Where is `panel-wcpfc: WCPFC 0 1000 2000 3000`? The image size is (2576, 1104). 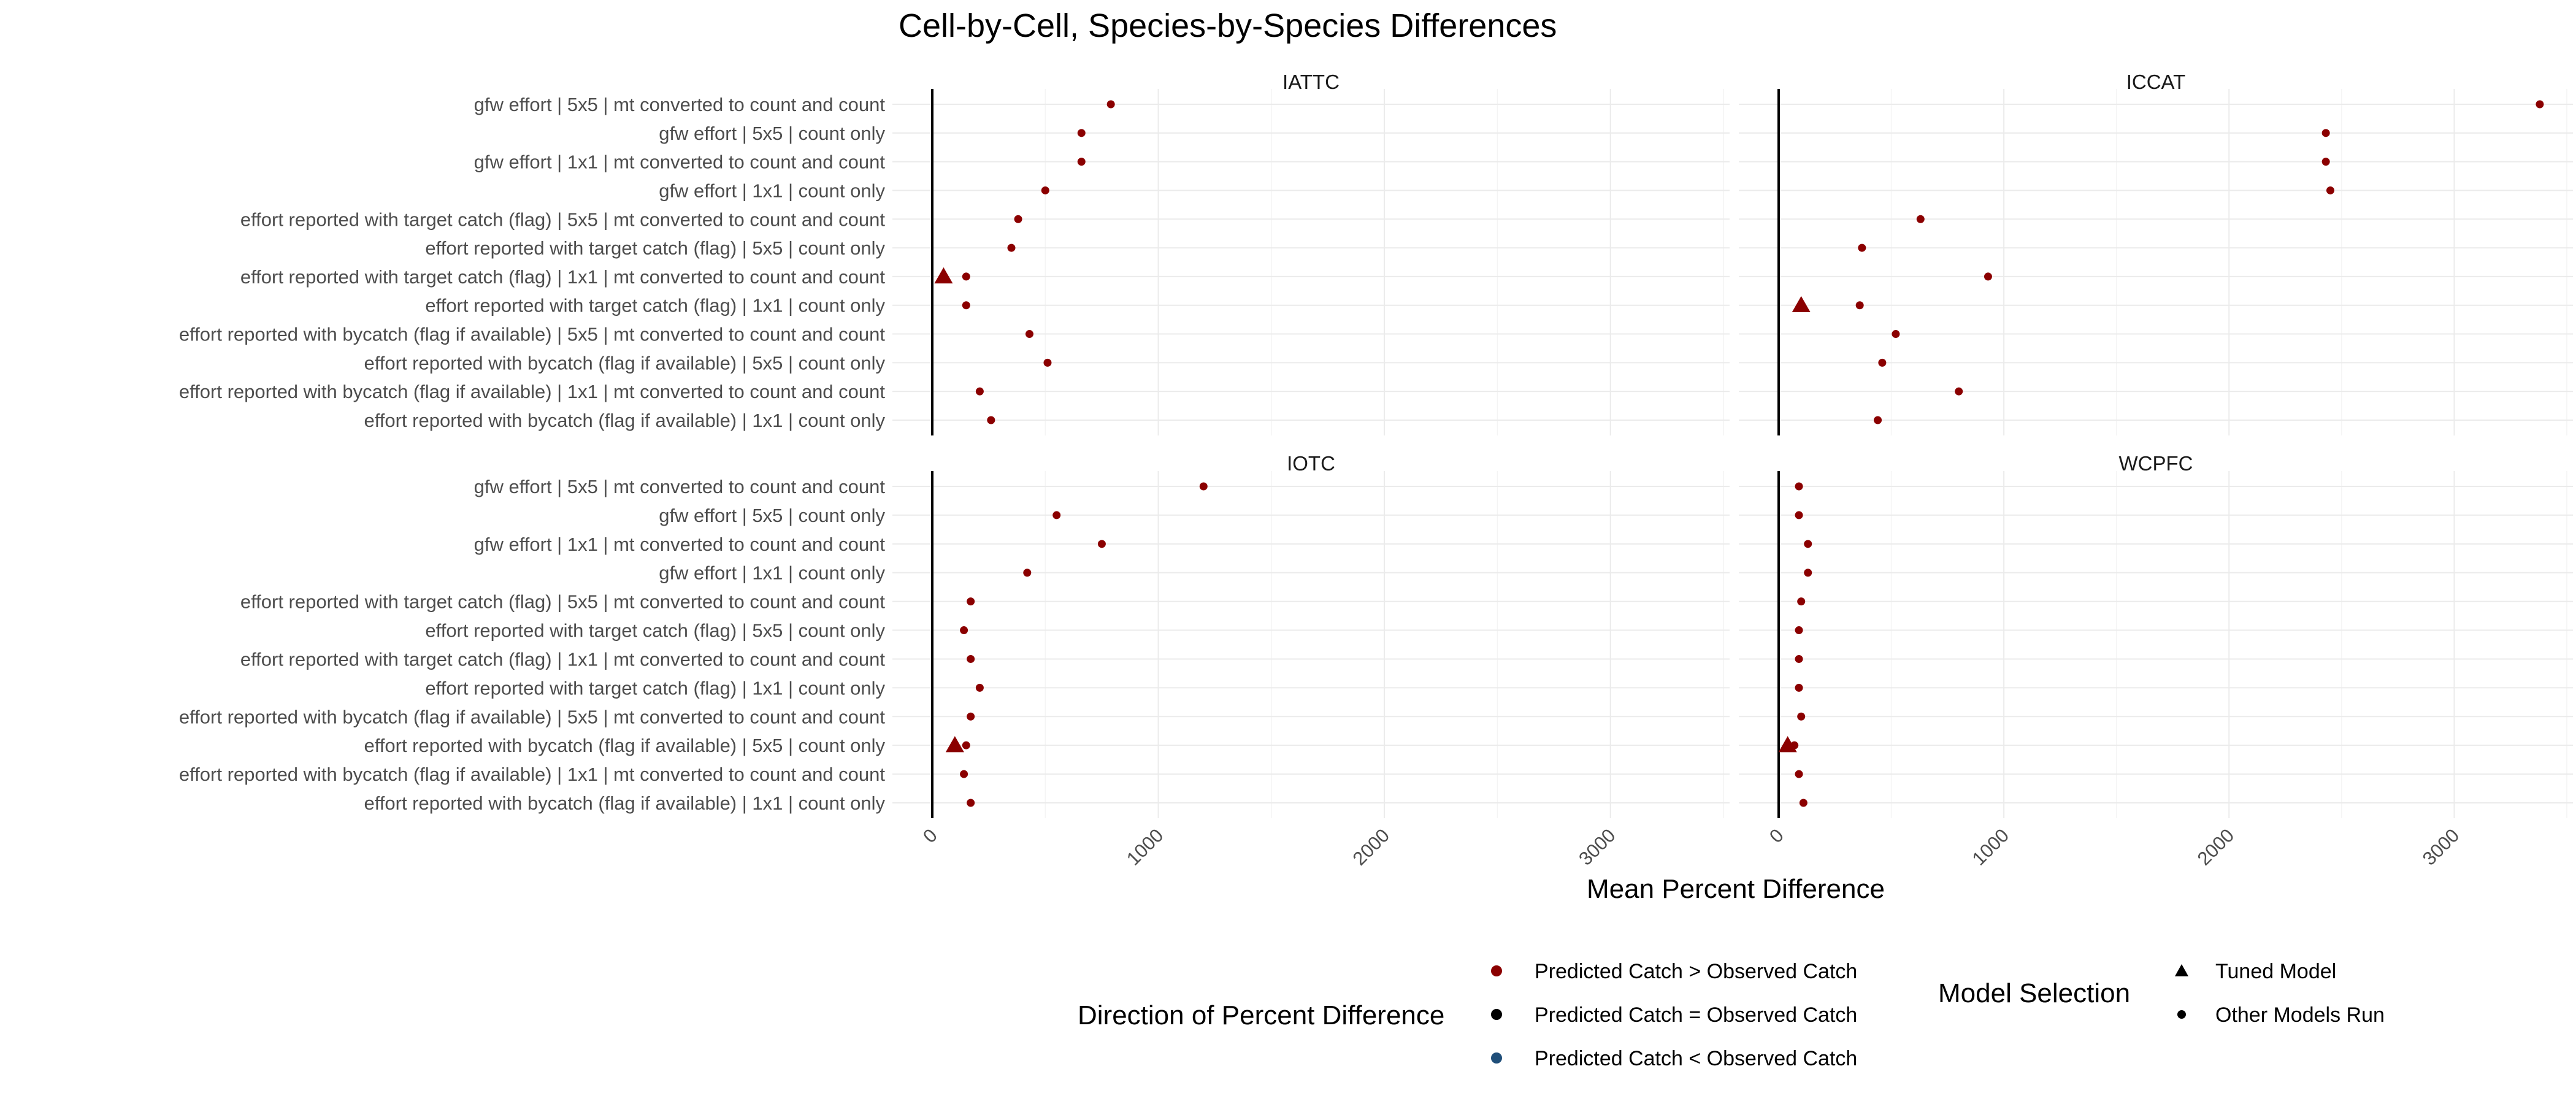
panel-wcpfc: WCPFC 0 1000 2000 3000 is located at coordinates (2156, 661).